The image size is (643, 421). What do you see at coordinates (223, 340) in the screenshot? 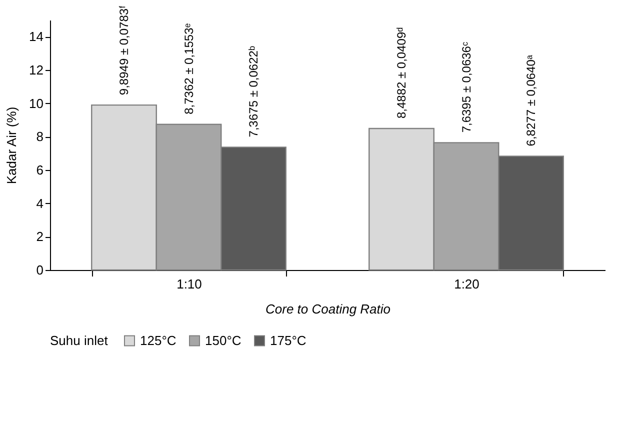
I see `legend-label: 150°C` at bounding box center [223, 340].